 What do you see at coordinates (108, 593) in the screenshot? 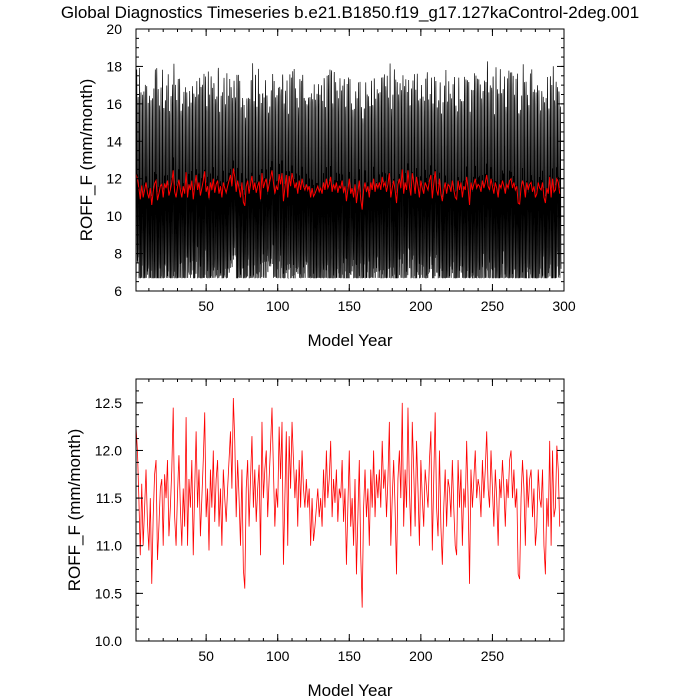
I see `y-tick-label: 10.5` at bounding box center [108, 593].